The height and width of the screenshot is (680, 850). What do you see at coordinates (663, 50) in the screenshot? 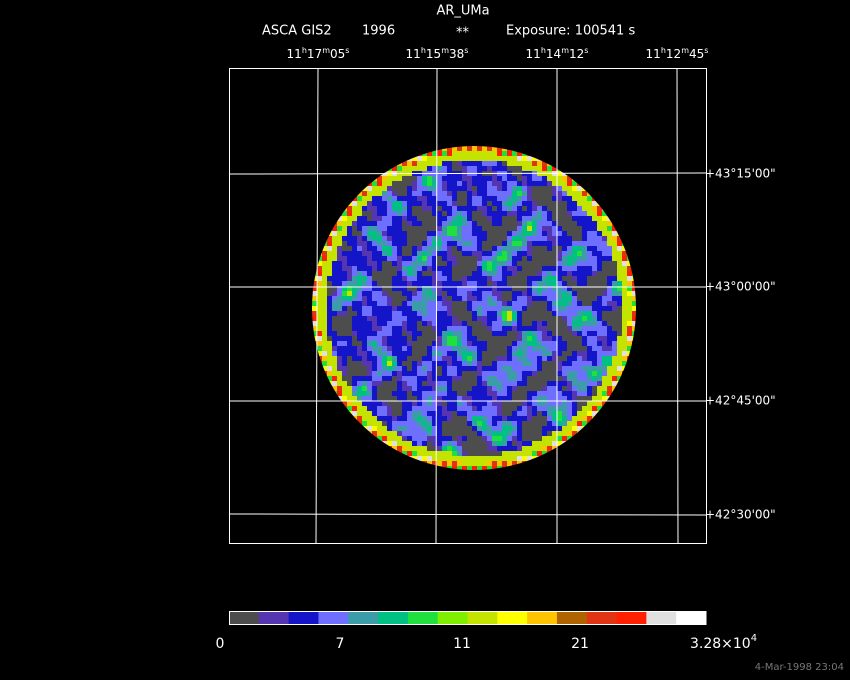
I see `ra-unit: h` at bounding box center [663, 50].